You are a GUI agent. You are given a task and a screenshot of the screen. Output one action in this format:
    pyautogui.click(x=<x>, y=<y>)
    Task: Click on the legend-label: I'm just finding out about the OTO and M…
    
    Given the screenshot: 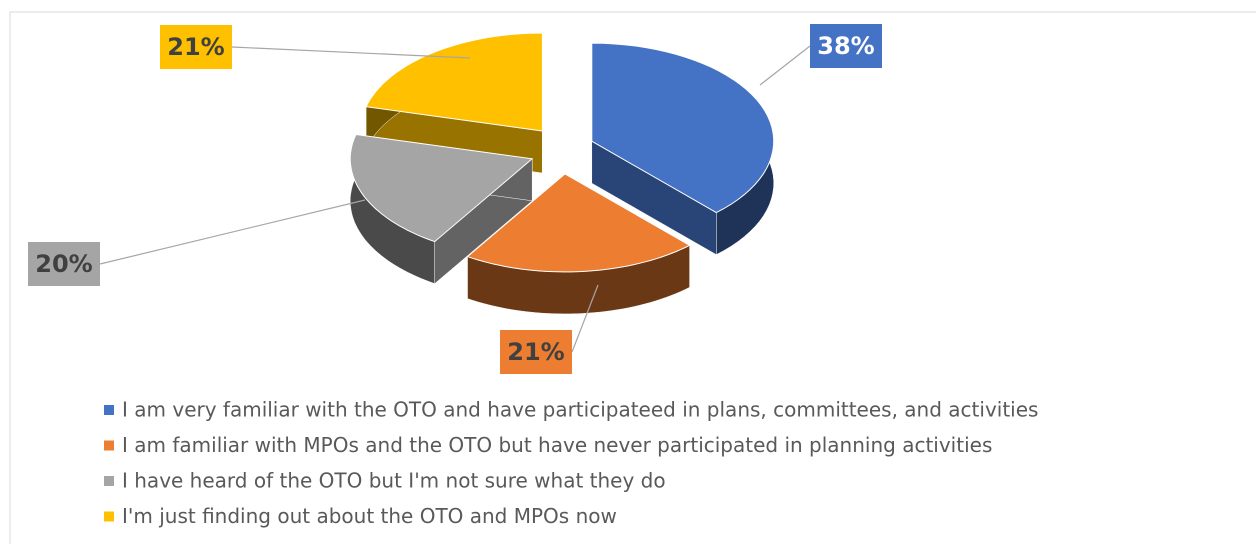 What is the action you would take?
    pyautogui.click(x=369, y=516)
    